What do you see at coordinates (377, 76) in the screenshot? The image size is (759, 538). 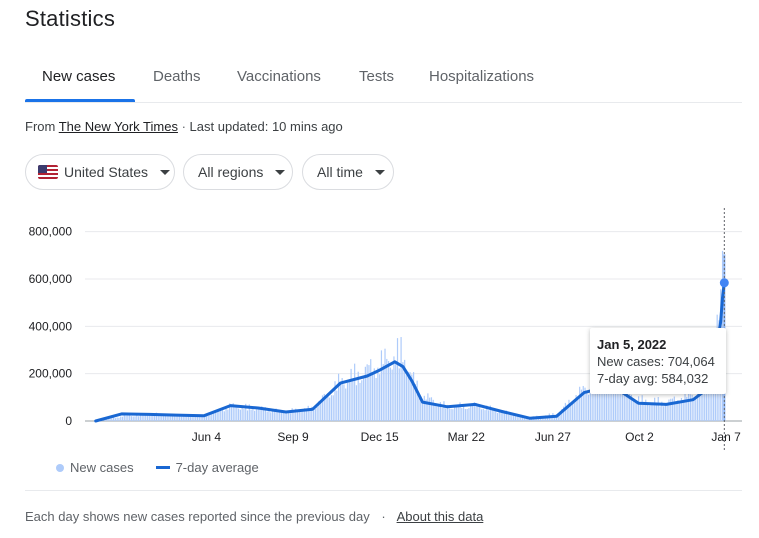 I see `tab-tests: Tests` at bounding box center [377, 76].